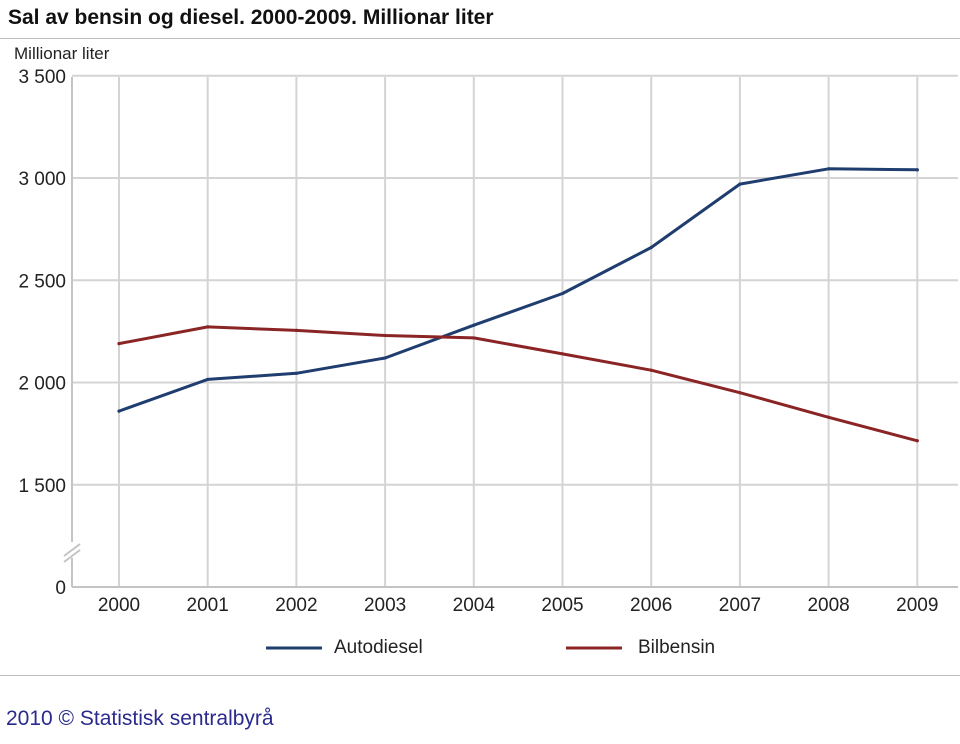 The height and width of the screenshot is (744, 960). What do you see at coordinates (562, 605) in the screenshot?
I see `x-tick-label: 2005` at bounding box center [562, 605].